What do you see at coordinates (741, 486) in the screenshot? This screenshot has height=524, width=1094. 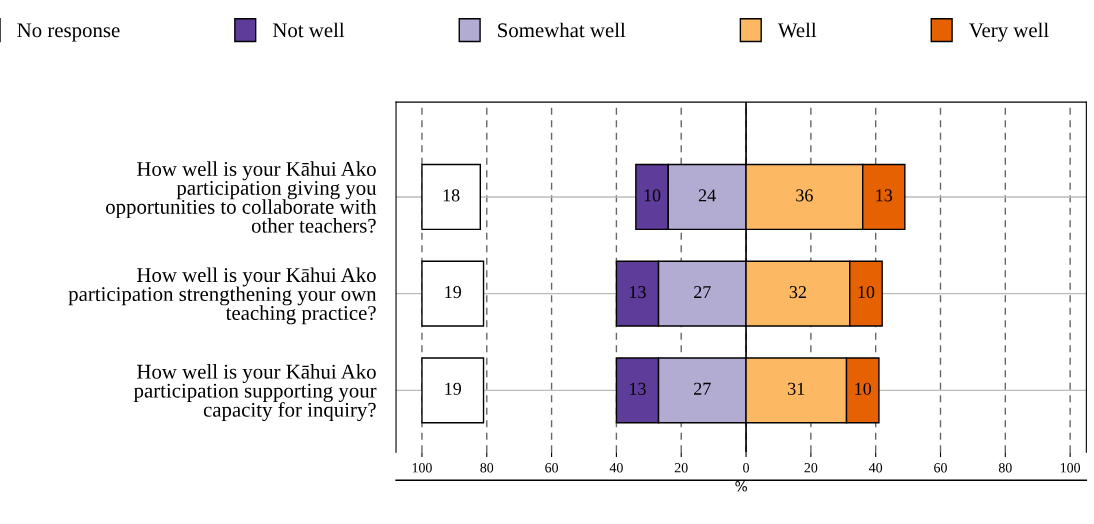 I see `x-axis-title: %` at bounding box center [741, 486].